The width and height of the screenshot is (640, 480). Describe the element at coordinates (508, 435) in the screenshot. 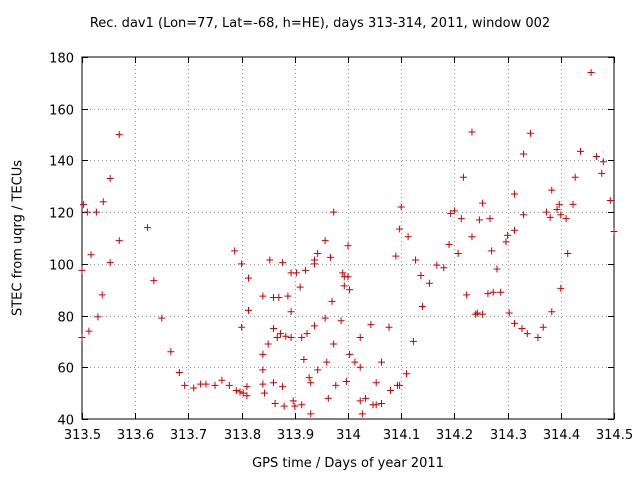

I see `x-tick-label: 314.3` at that location.